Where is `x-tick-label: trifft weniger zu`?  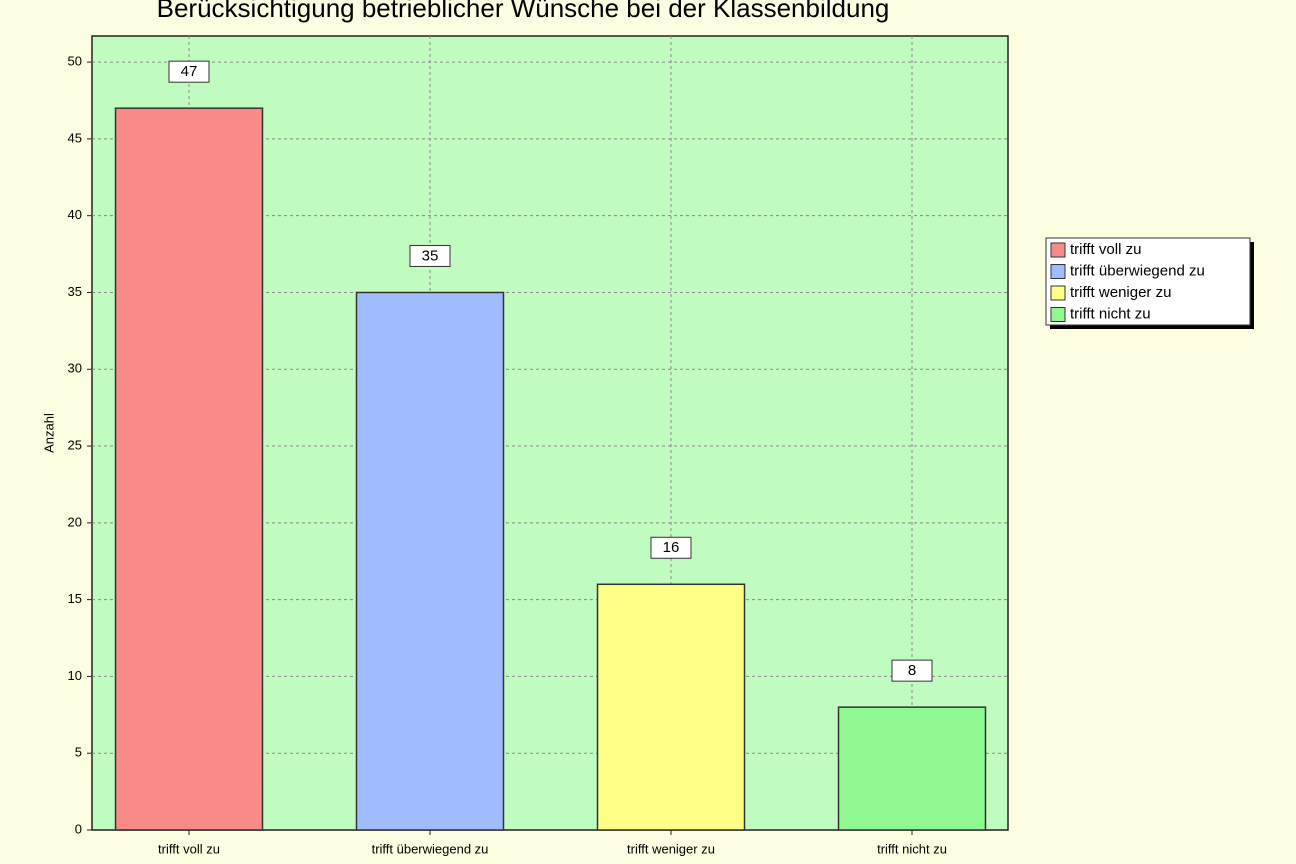 x-tick-label: trifft weniger zu is located at coordinates (671, 848).